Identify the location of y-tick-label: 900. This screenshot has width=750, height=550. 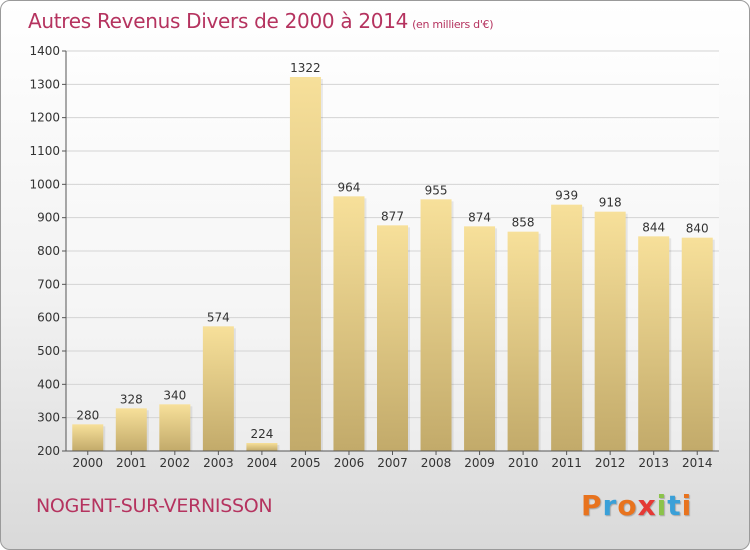
(48, 218).